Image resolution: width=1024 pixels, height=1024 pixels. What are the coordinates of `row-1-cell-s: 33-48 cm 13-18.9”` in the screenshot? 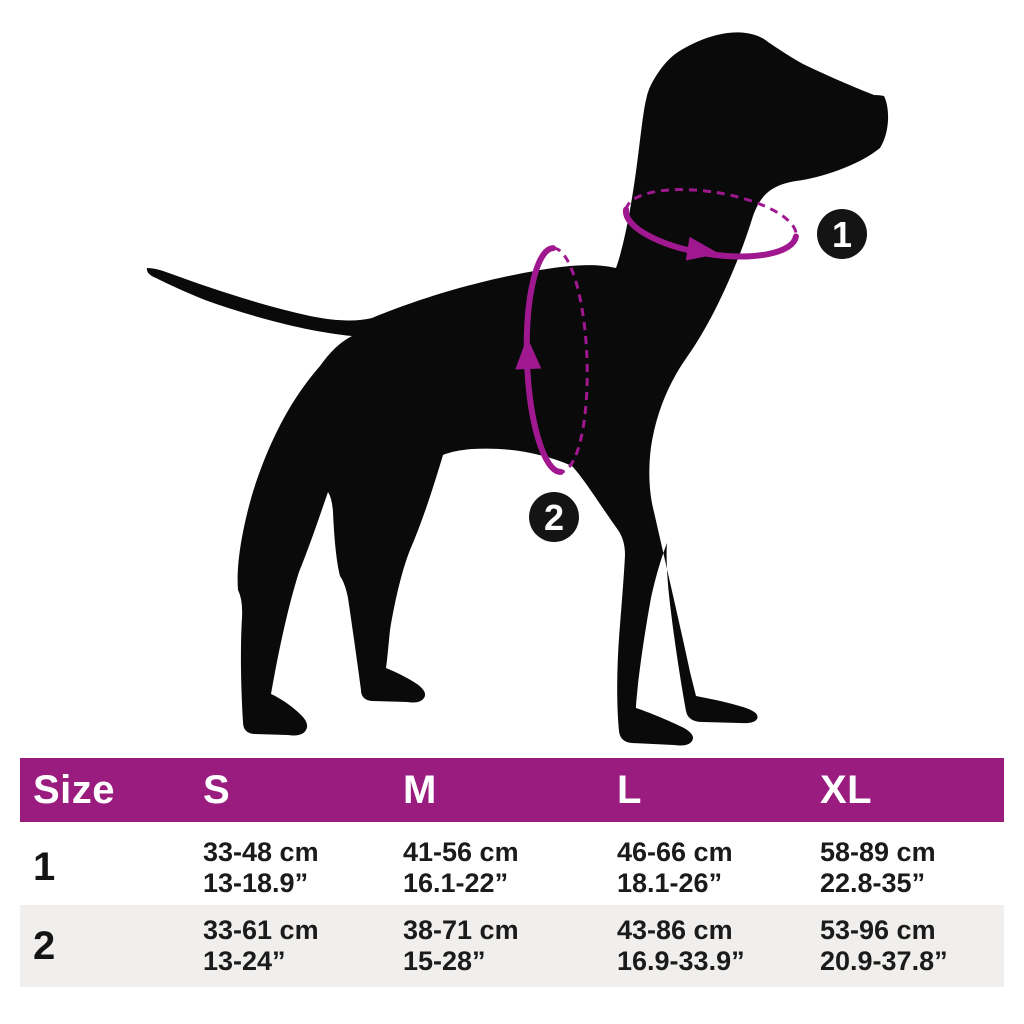 It's located at (261, 867).